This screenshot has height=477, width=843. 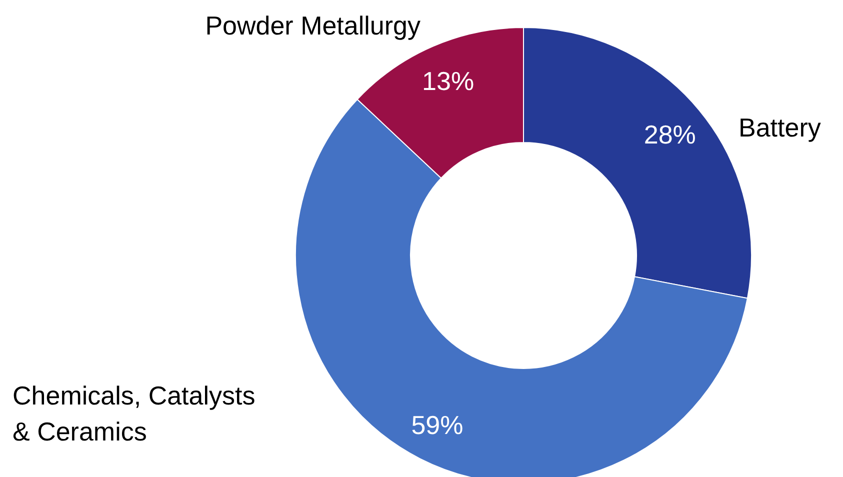 I want to click on data-label: 13%, so click(x=448, y=81).